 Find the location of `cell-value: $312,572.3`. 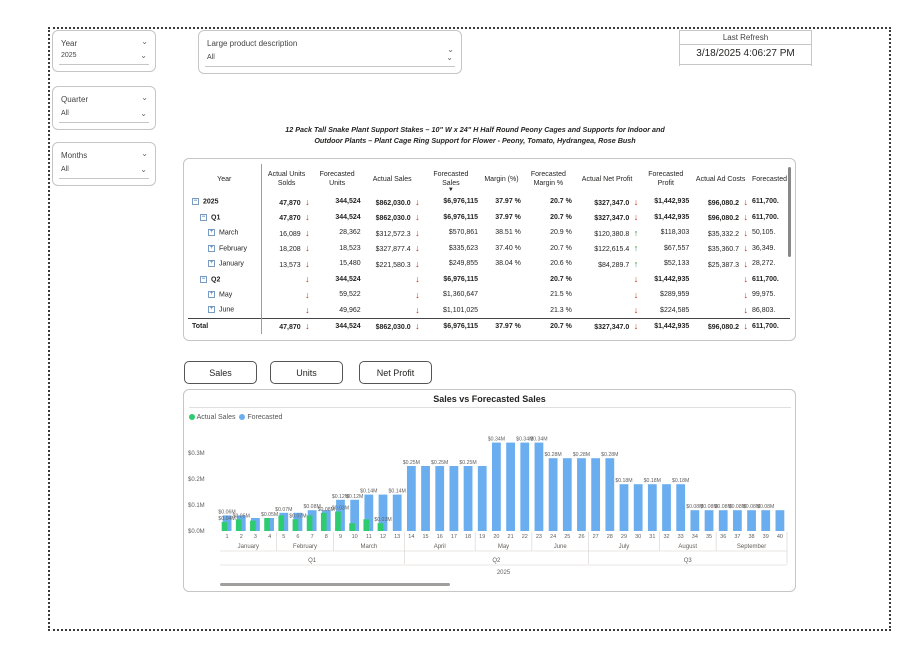

cell-value: $312,572.3 is located at coordinates (393, 234).